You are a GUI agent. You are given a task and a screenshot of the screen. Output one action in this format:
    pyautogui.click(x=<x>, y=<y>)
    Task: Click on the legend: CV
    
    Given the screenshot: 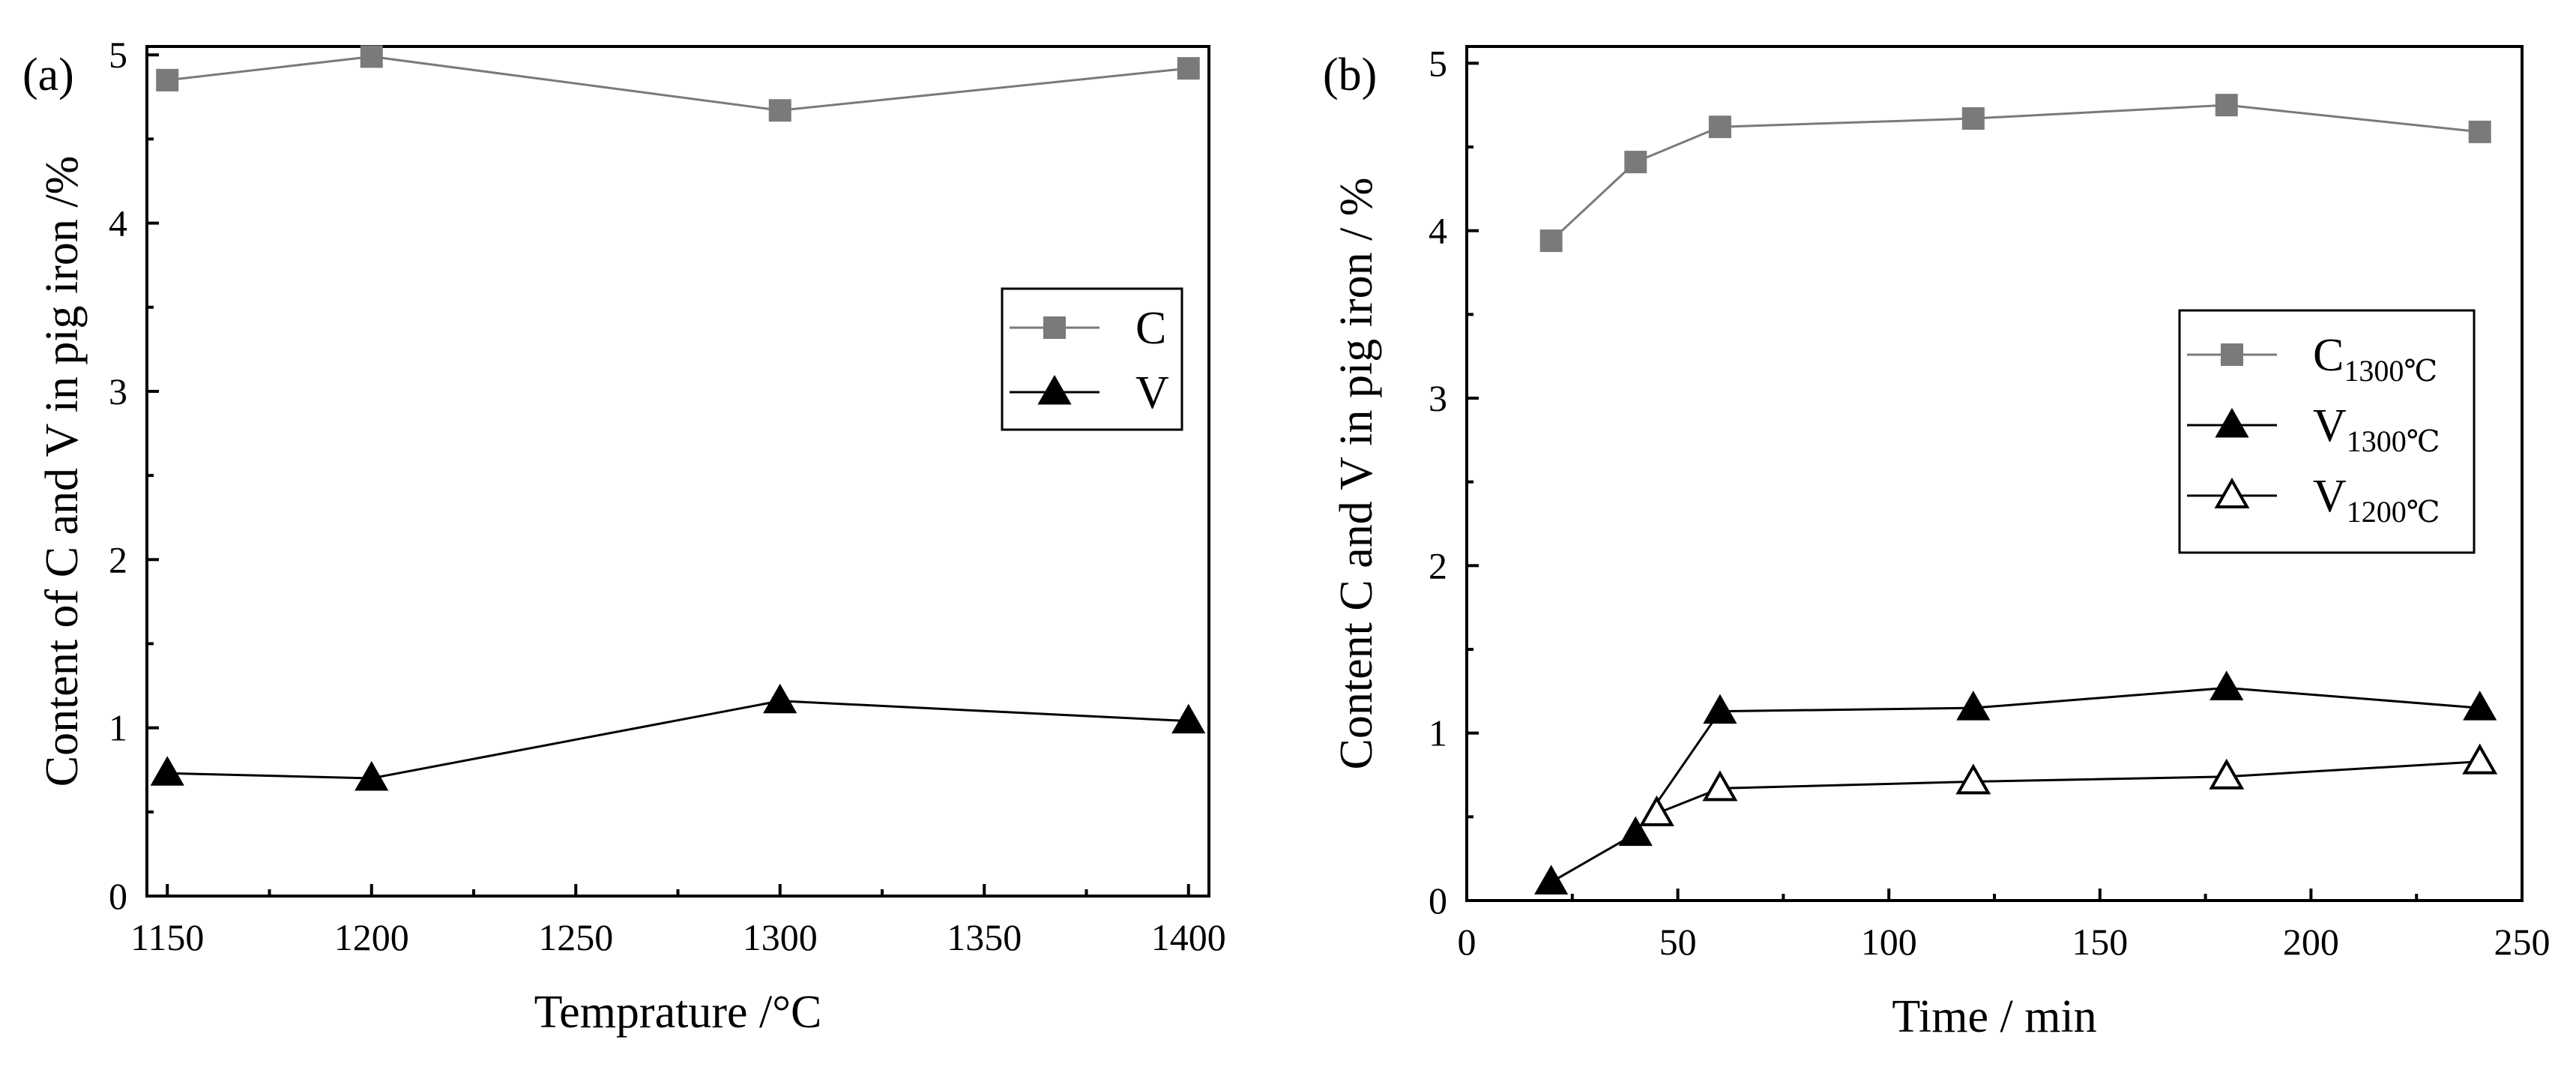 What is the action you would take?
    pyautogui.click(x=1092, y=359)
    